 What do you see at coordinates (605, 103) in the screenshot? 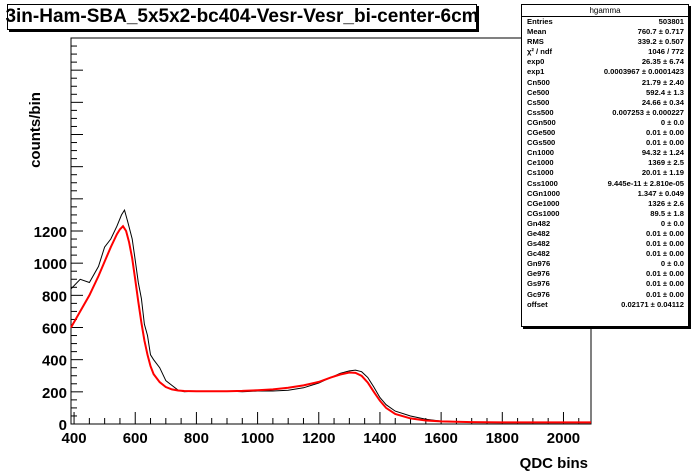
I see `stats-row: Cs500 24.66 ± 0.34` at bounding box center [605, 103].